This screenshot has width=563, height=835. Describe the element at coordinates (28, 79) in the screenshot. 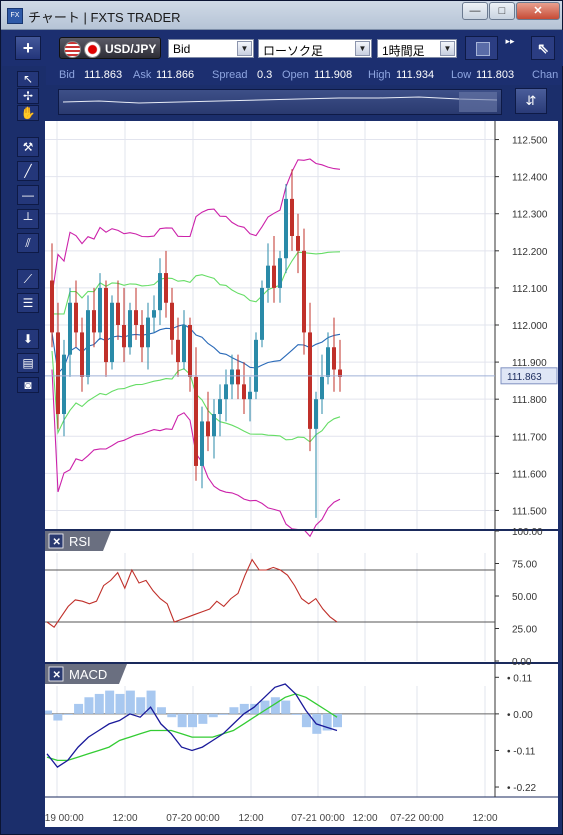

I see `pointer-tool: ↖` at that location.